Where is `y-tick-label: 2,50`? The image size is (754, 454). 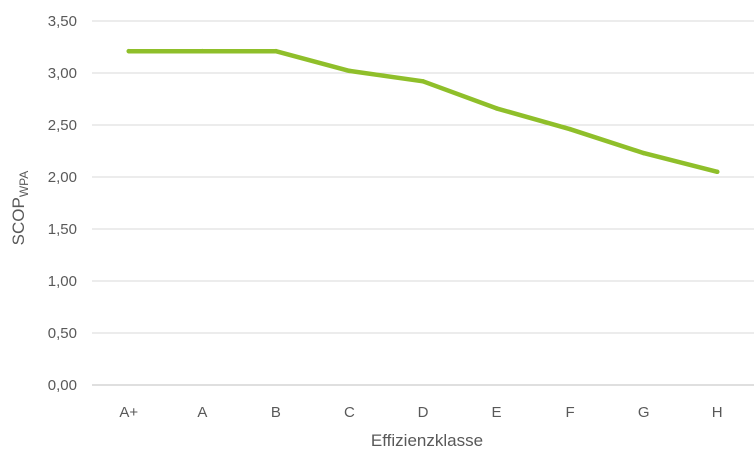 y-tick-label: 2,50 is located at coordinates (62, 125).